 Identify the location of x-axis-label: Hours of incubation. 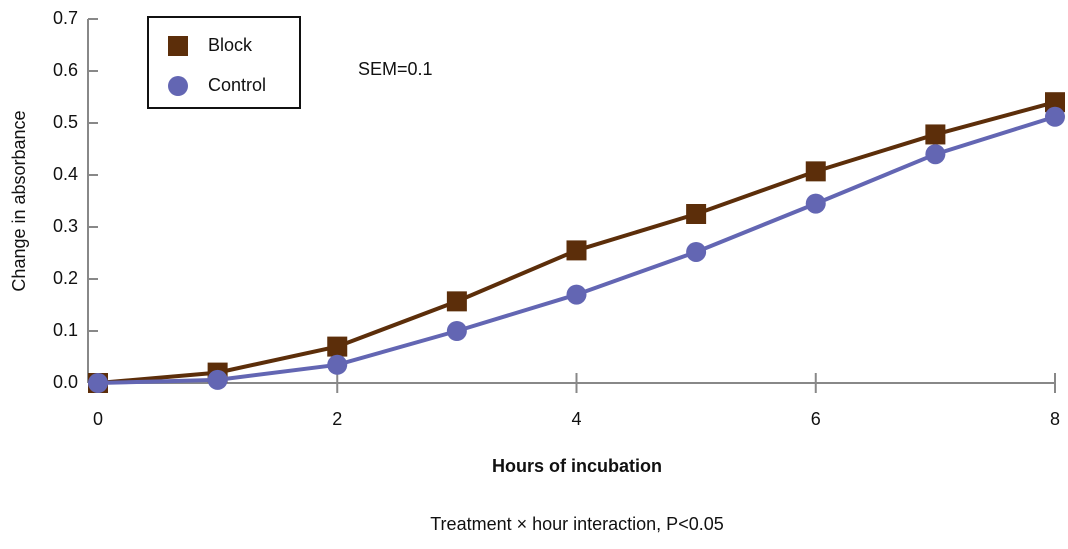
(577, 466).